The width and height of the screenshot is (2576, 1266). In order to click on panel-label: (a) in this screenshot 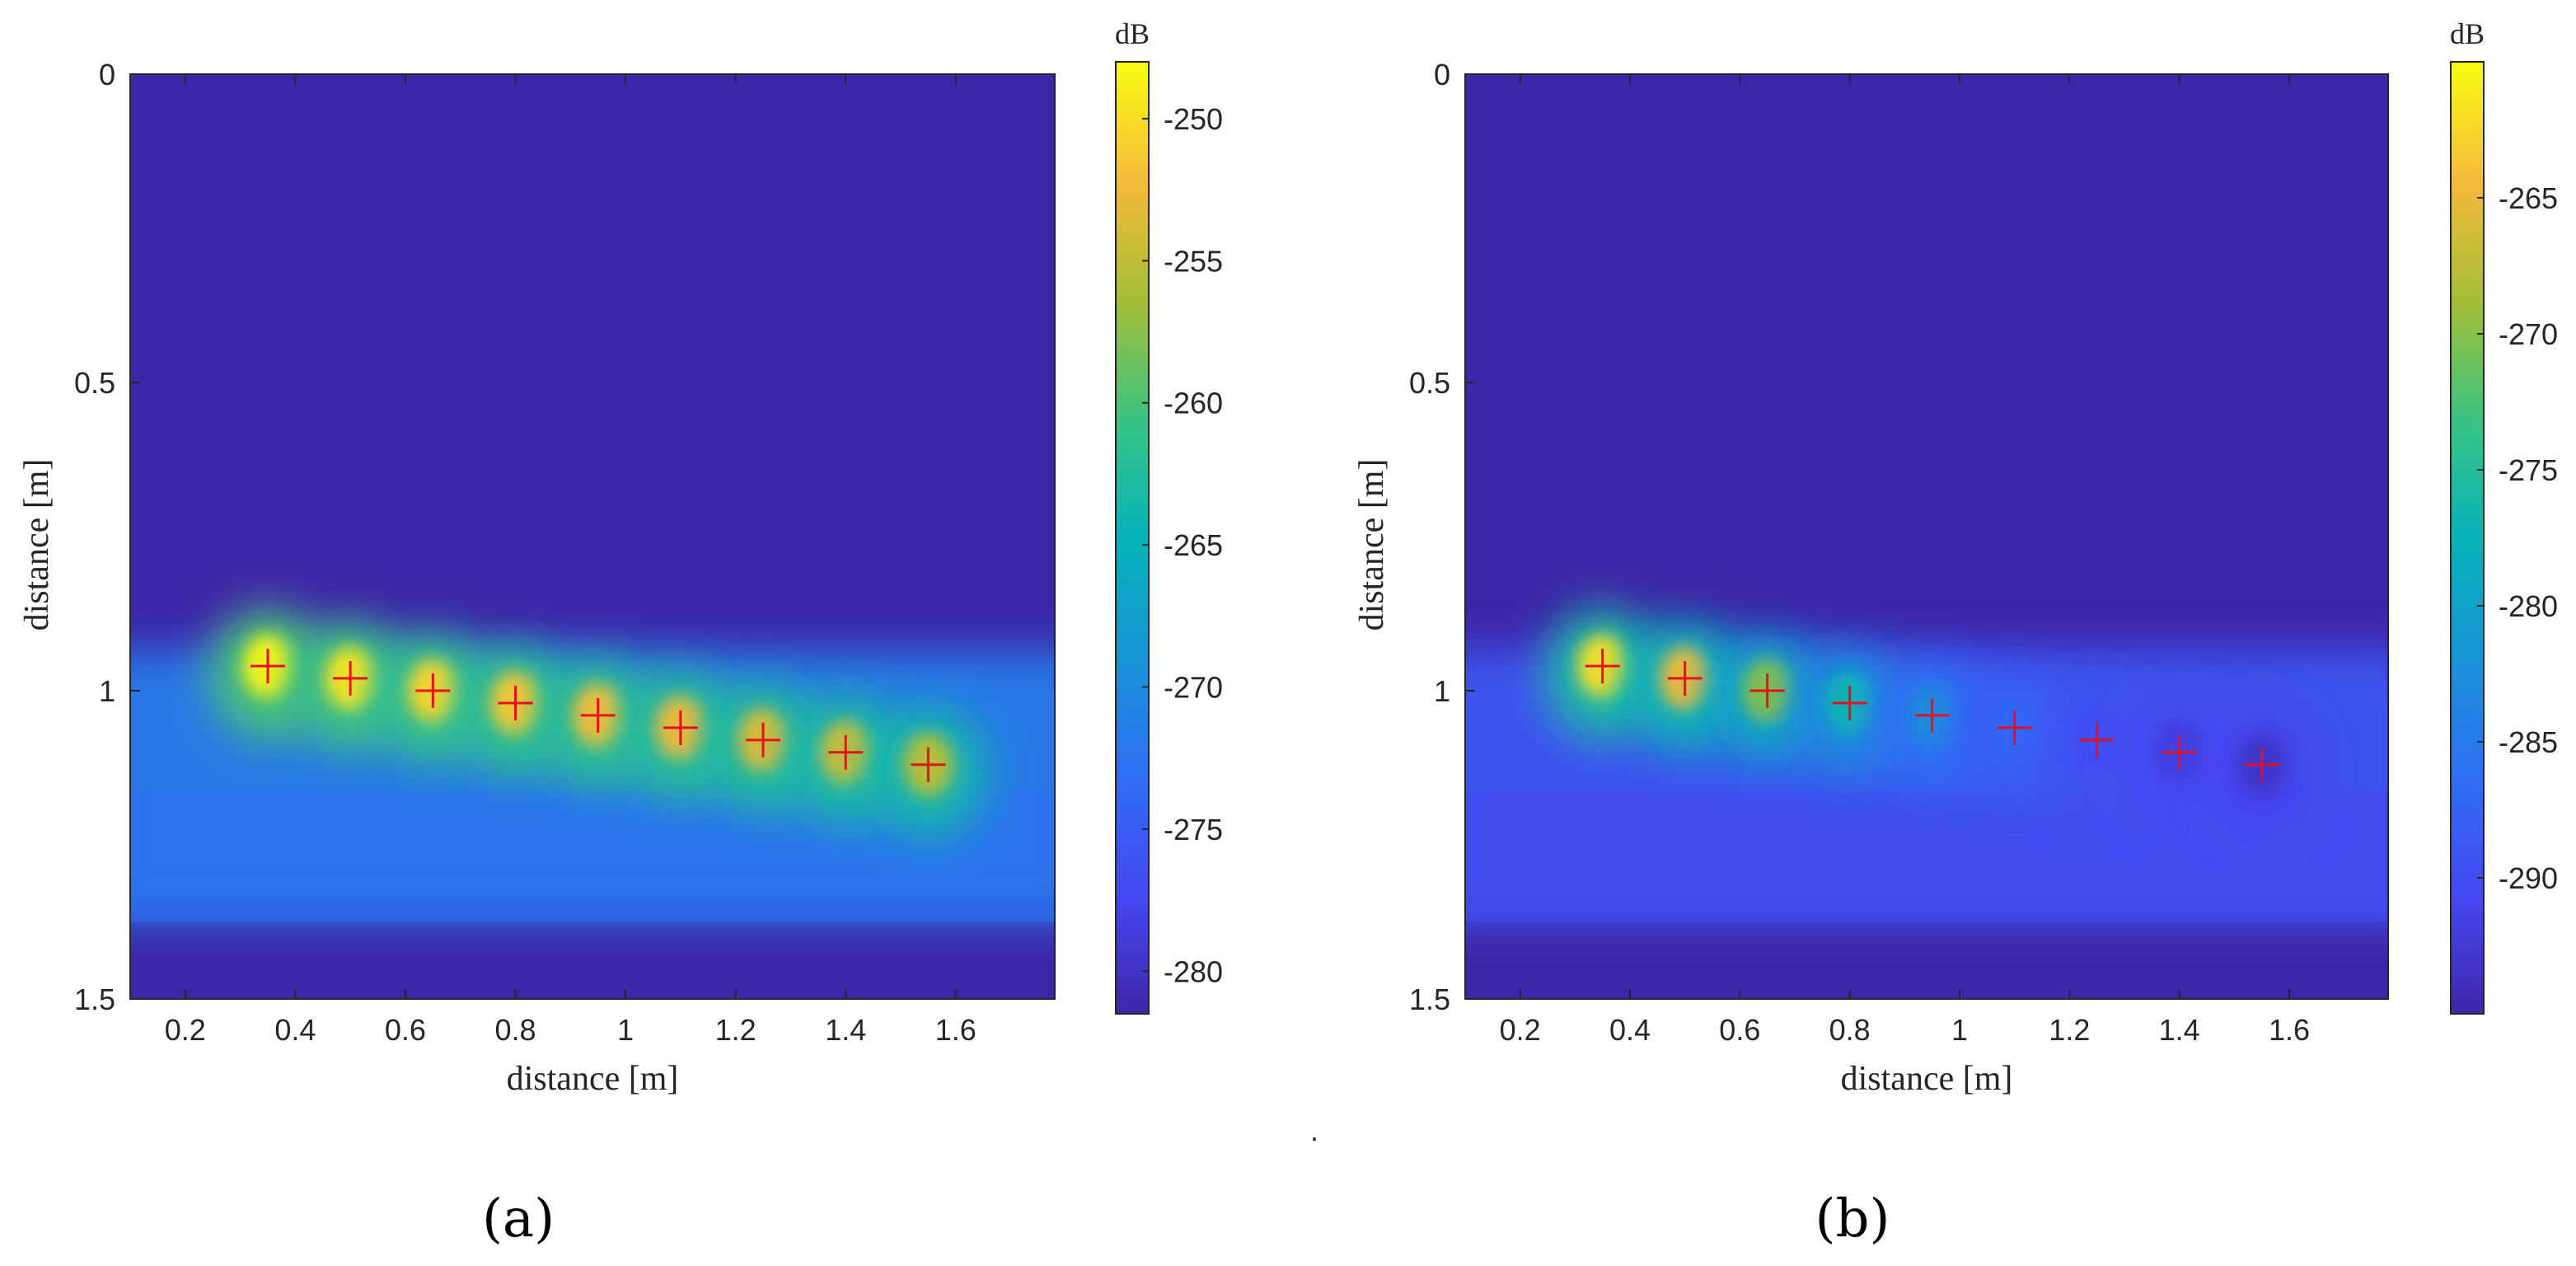, I will do `click(518, 1220)`.